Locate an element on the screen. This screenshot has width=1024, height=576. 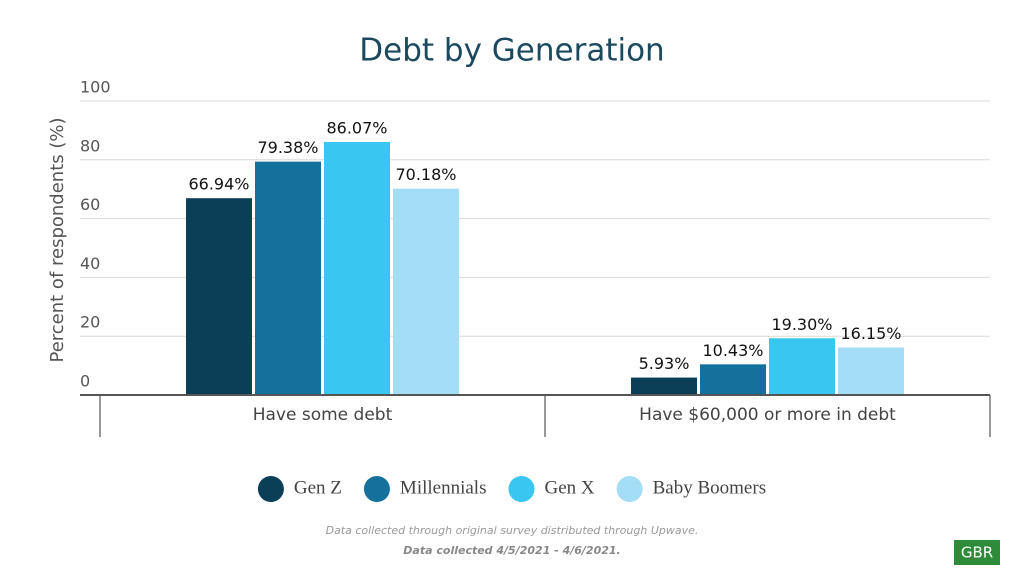
value-label: 66.94% is located at coordinates (218, 184).